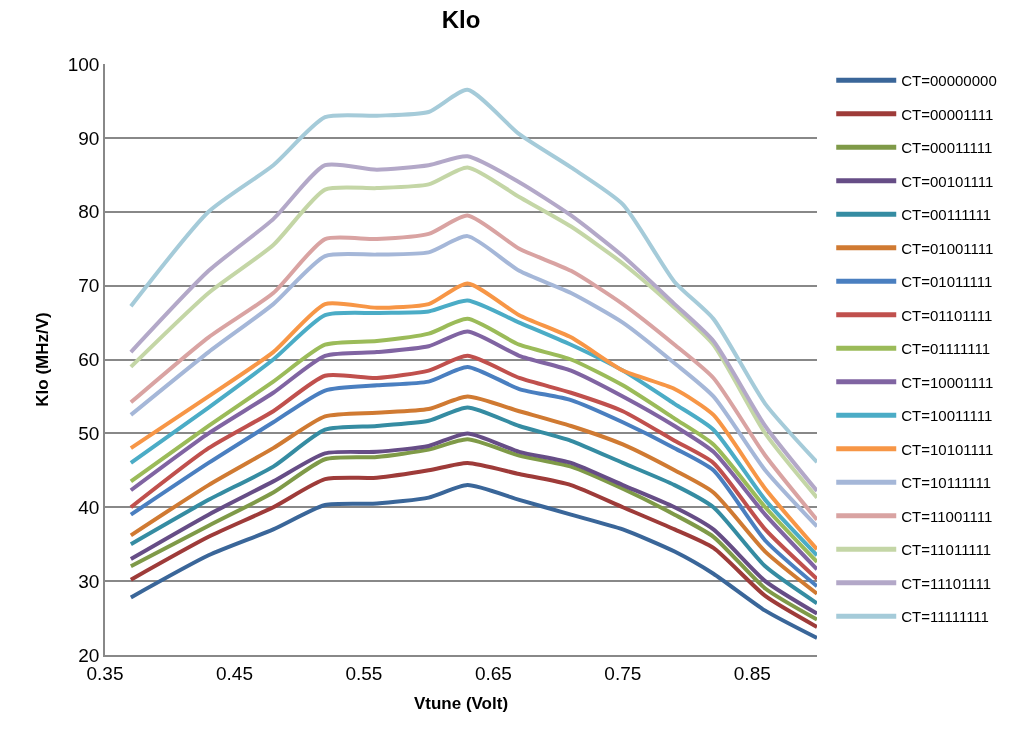  Describe the element at coordinates (947, 282) in the screenshot. I see `legend-label: CT=01011111` at that location.